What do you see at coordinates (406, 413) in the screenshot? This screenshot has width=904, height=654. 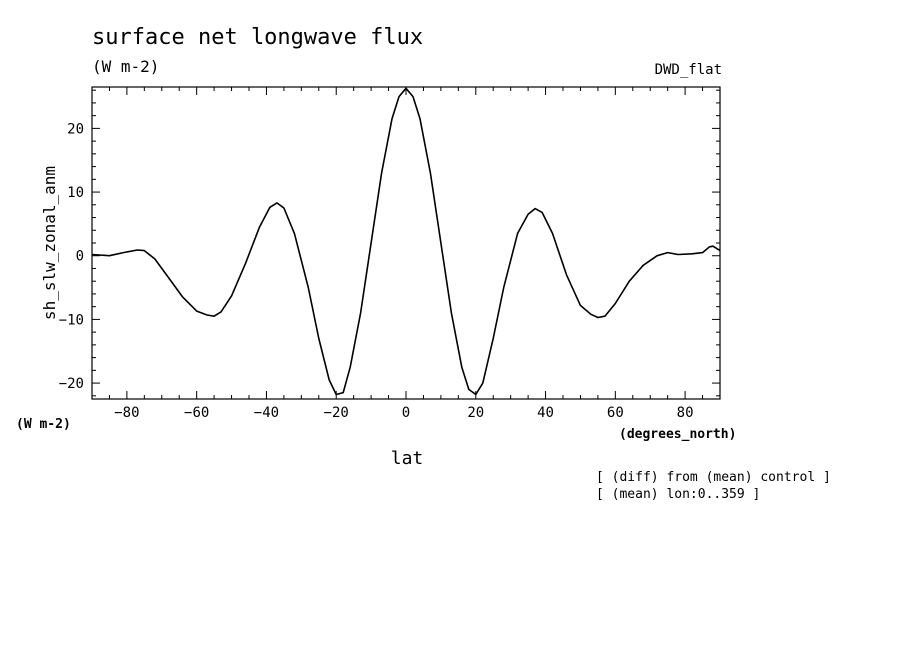 I see `x-tick-label: 0` at bounding box center [406, 413].